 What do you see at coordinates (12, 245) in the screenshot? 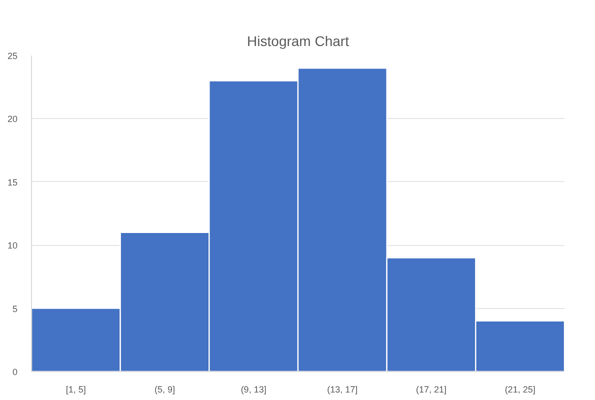
I see `y-tick-label: 10` at bounding box center [12, 245].